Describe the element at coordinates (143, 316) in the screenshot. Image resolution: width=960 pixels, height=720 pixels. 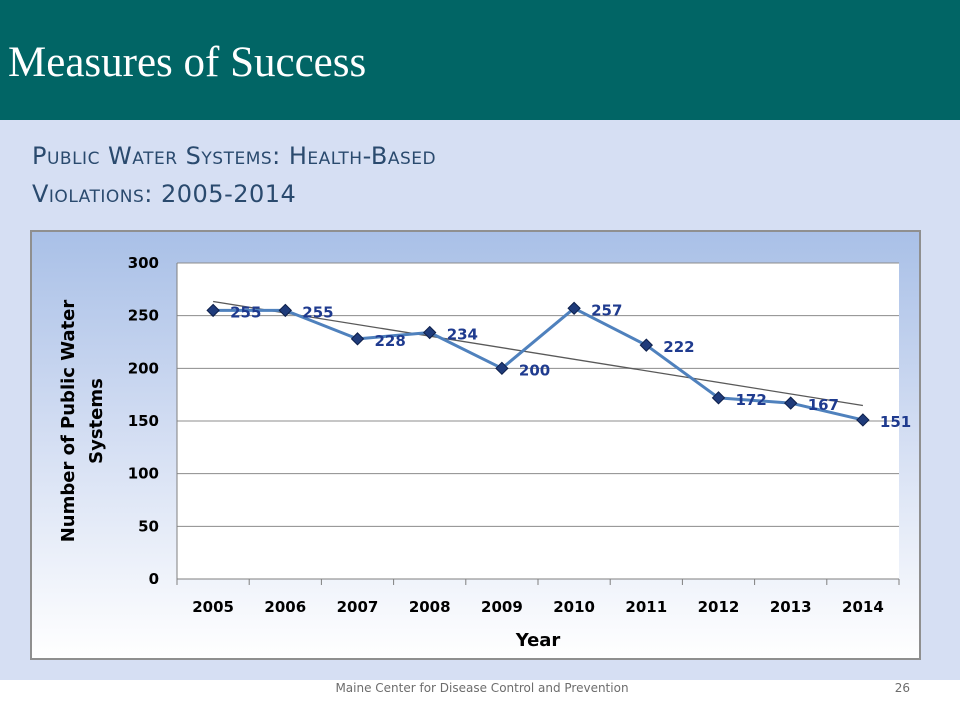
I see `y-tick-label: 250` at that location.